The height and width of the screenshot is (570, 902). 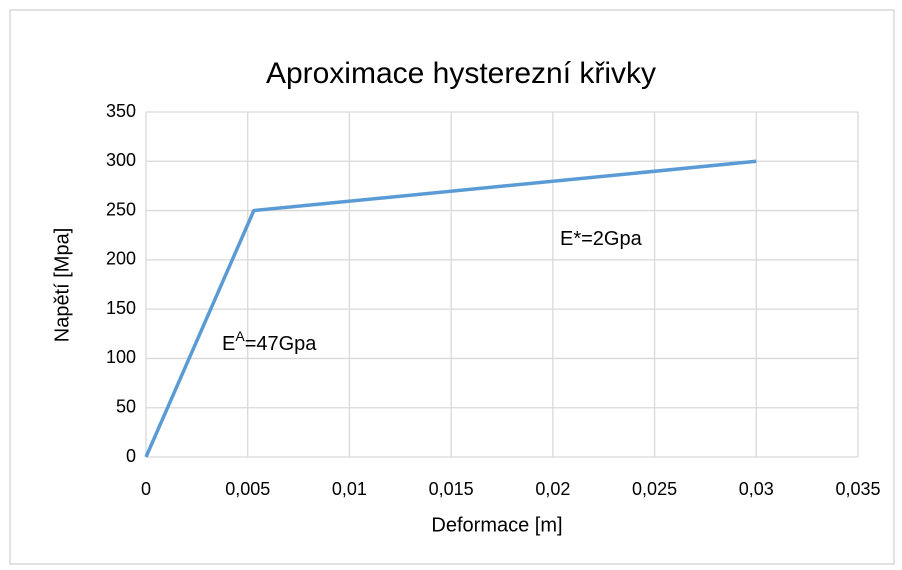 I want to click on annotation-part: E*=2Gpa, so click(x=601, y=239).